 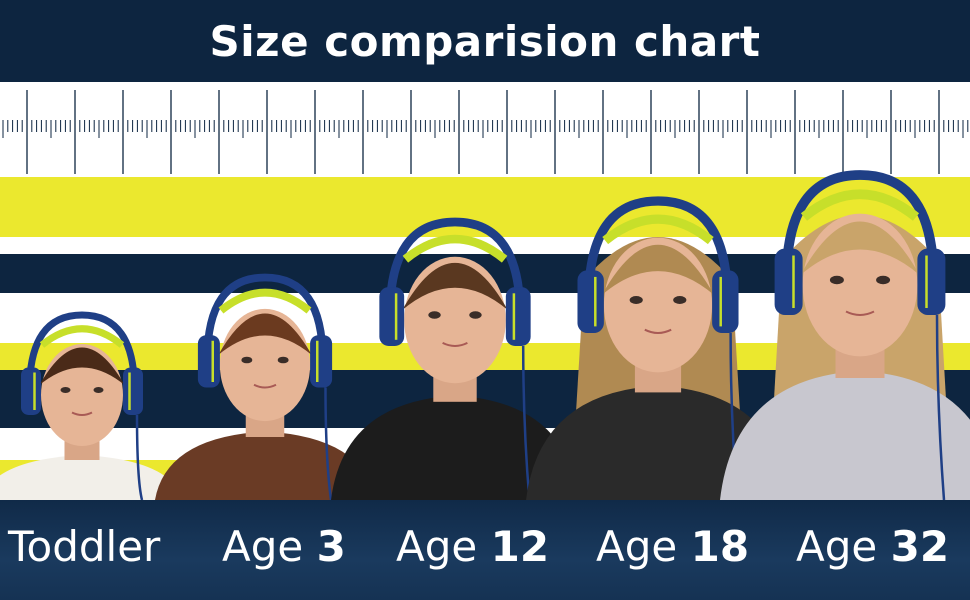 I want to click on label-age-32: Age 32, so click(x=873, y=546).